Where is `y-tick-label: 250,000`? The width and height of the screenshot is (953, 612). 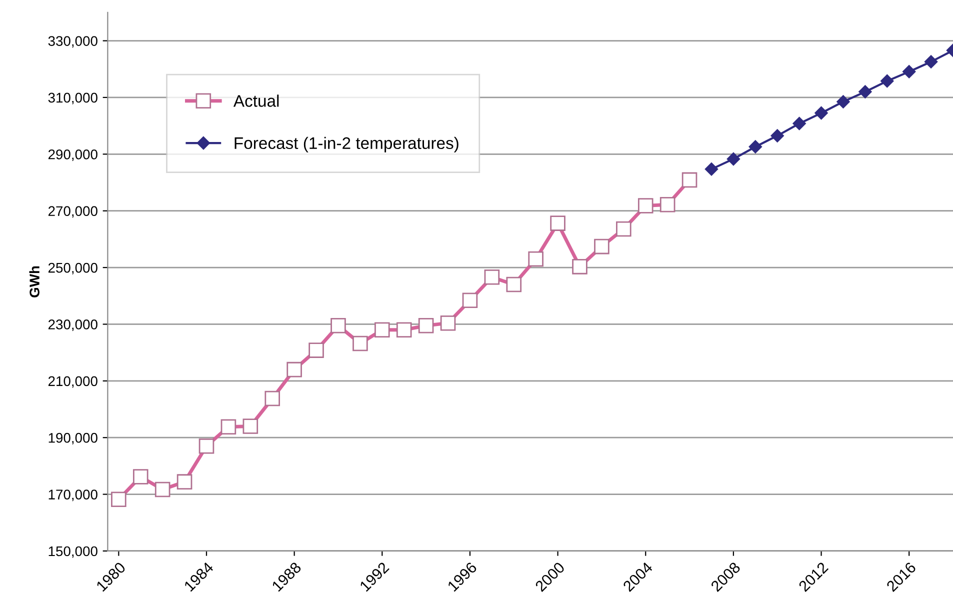 y-tick-label: 250,000 is located at coordinates (73, 268).